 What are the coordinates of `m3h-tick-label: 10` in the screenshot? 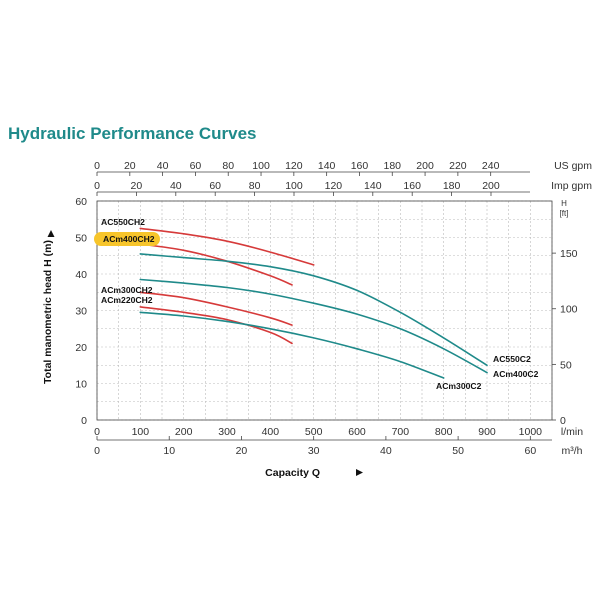 It's located at (169, 451).